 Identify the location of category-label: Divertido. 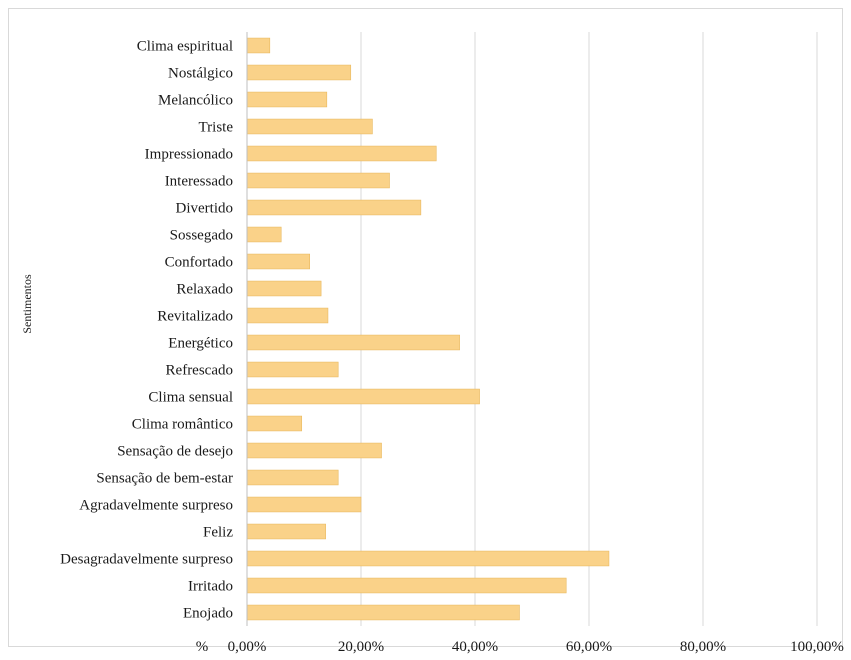
(205, 209).